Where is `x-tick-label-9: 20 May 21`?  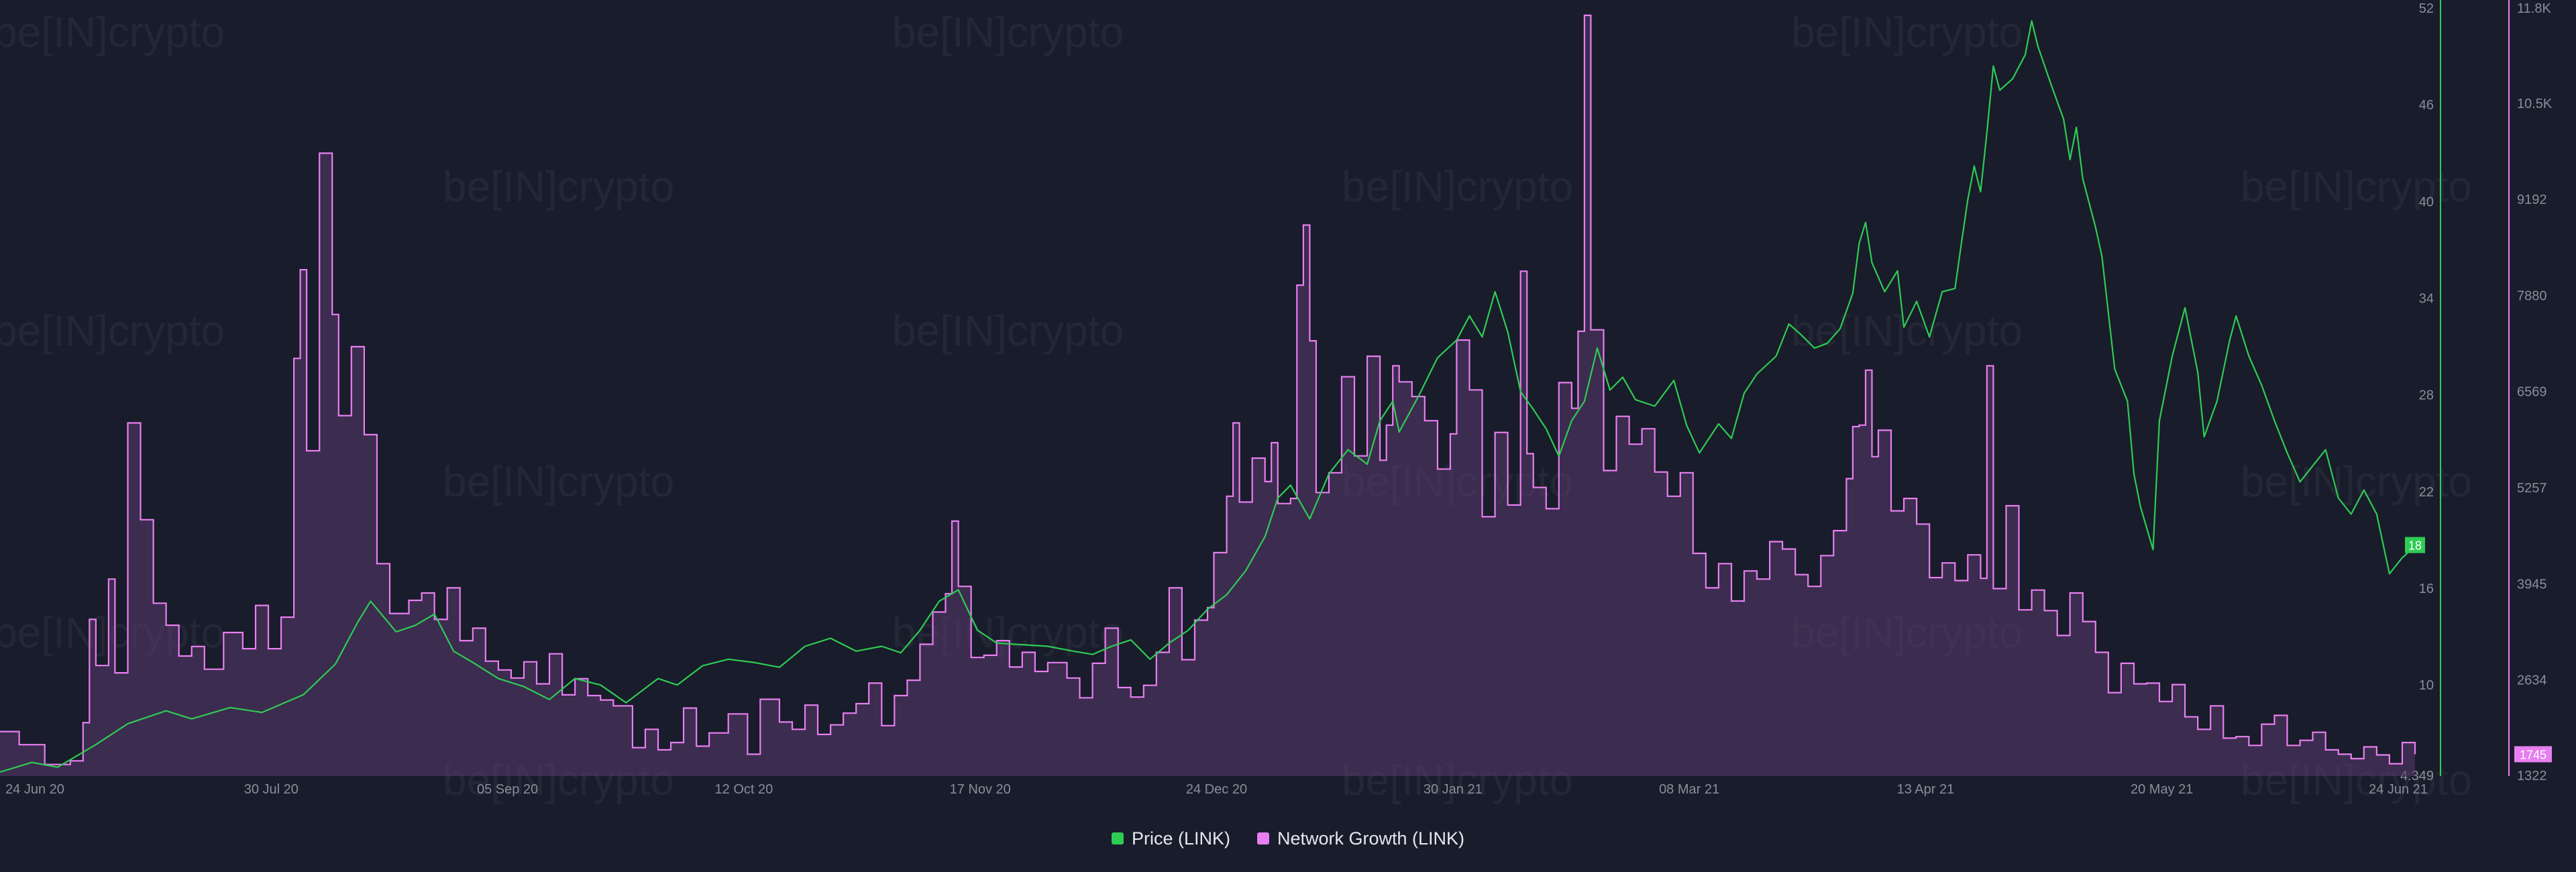 x-tick-label-9: 20 May 21 is located at coordinates (2162, 790).